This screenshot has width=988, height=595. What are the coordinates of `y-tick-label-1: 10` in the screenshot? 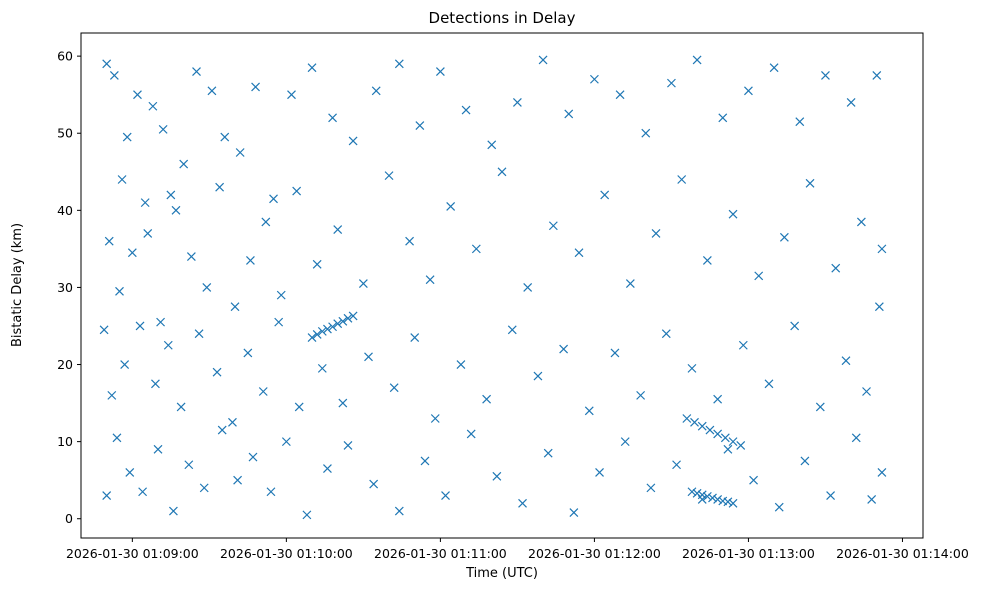 It's located at (65, 441).